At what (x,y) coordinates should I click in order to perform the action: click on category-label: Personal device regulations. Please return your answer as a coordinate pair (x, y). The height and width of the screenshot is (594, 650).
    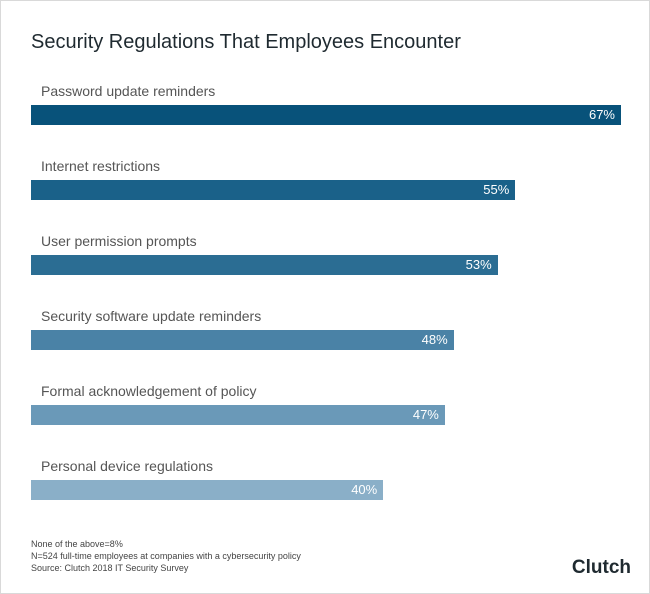
    Looking at the image, I should click on (127, 466).